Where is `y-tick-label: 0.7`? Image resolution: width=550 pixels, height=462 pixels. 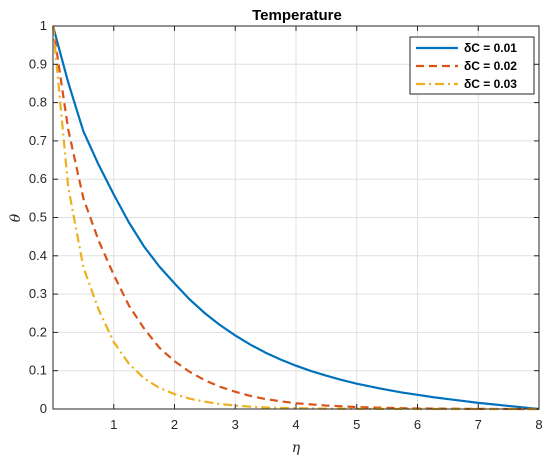 y-tick-label: 0.7 is located at coordinates (38, 140).